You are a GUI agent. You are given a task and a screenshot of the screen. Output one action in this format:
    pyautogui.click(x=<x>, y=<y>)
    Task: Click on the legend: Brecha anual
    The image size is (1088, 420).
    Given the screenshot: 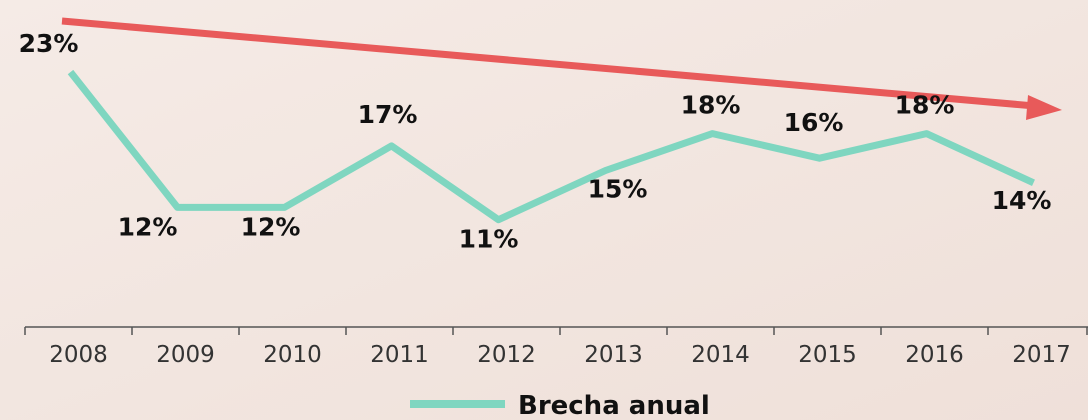 What is the action you would take?
    pyautogui.click(x=560, y=405)
    